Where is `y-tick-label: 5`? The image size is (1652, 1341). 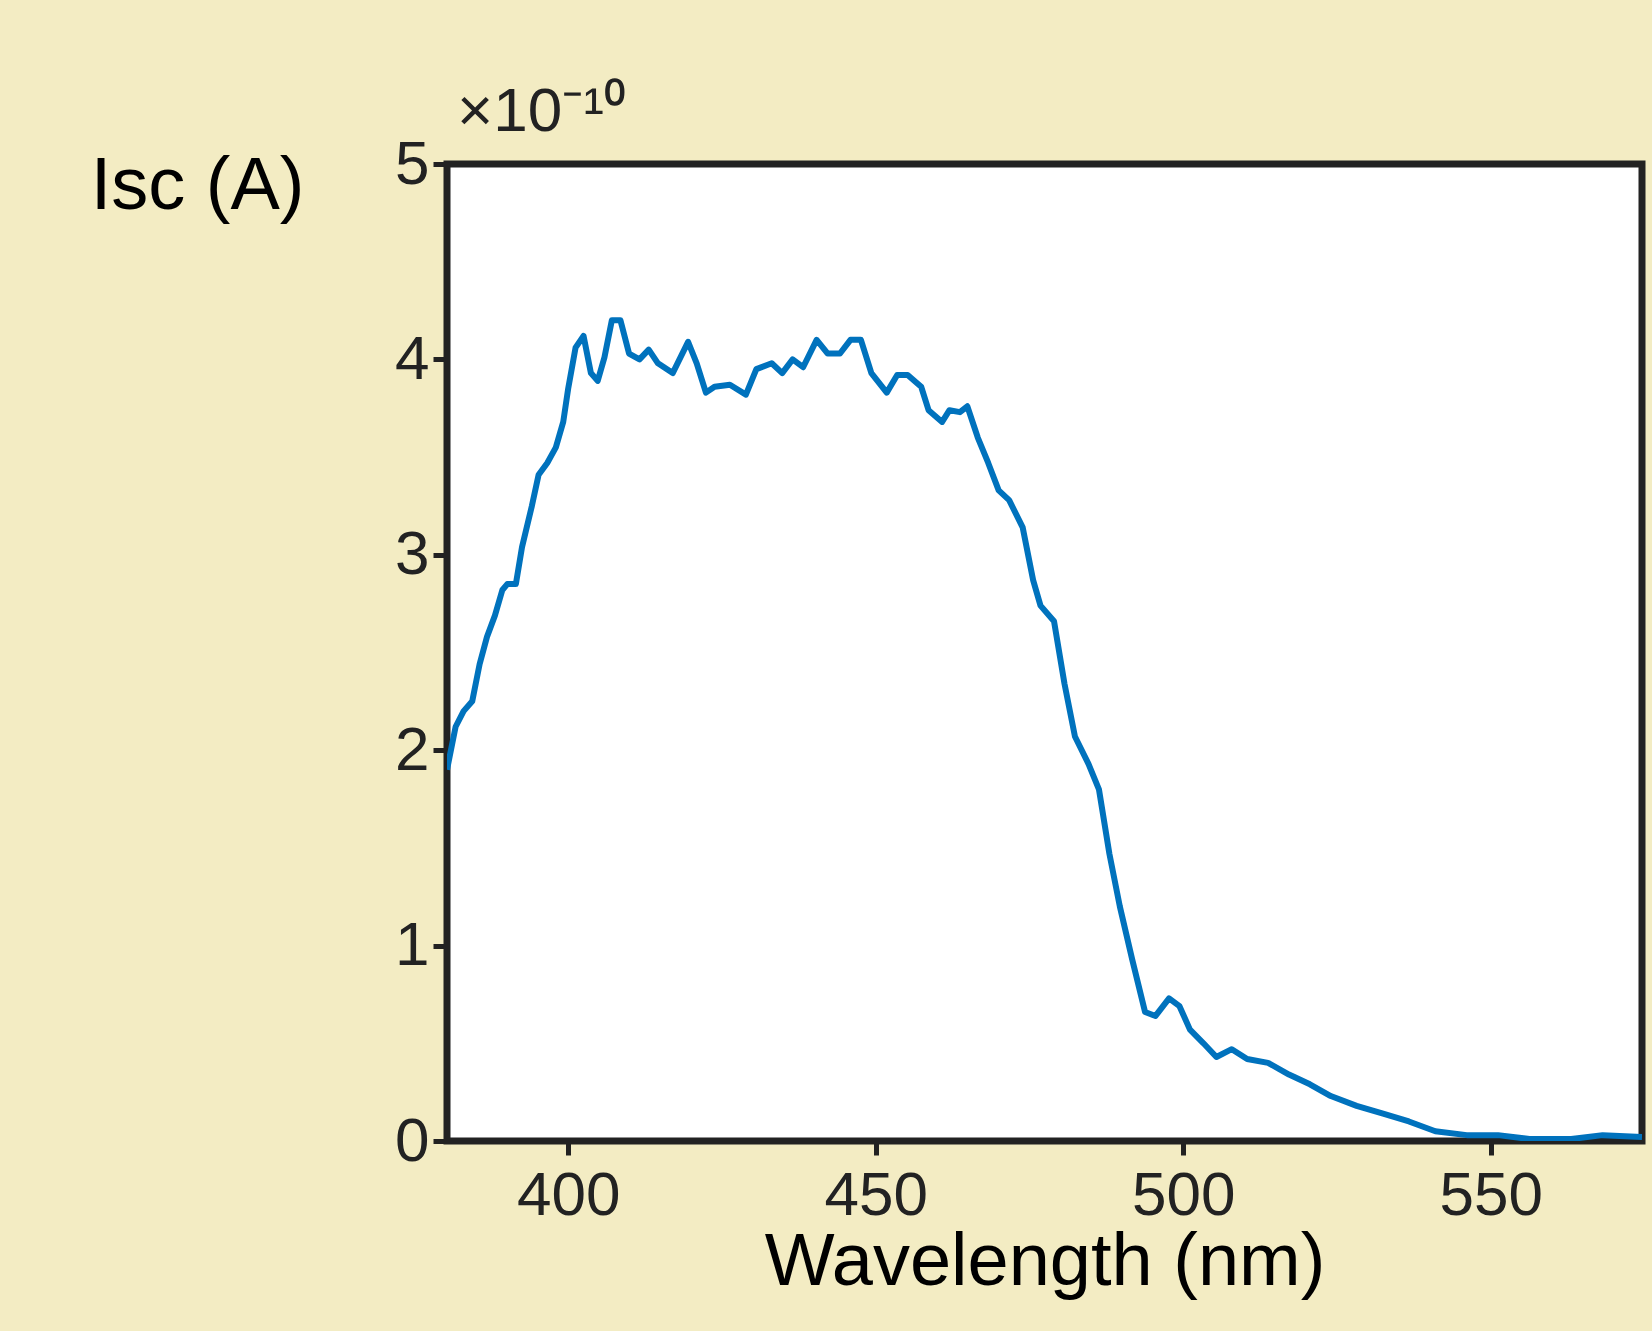 y-tick-label: 5 is located at coordinates (412, 162).